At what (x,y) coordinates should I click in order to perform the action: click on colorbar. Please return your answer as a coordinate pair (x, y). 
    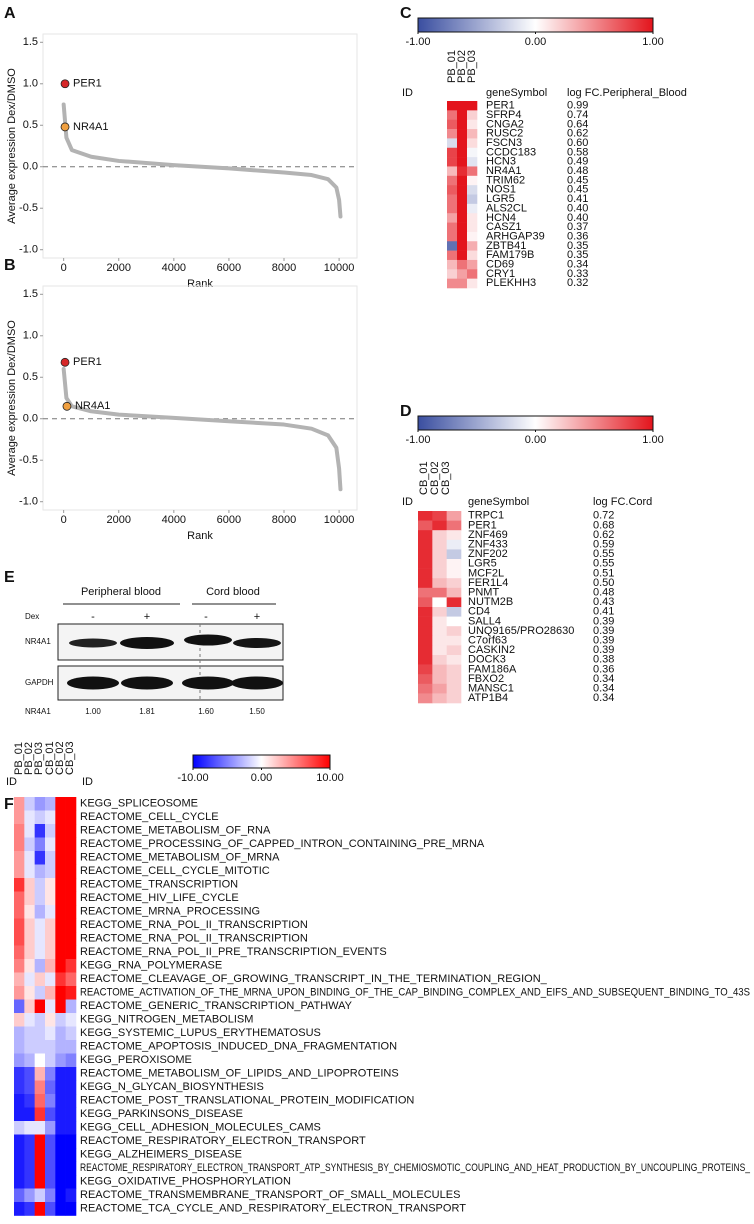
    Looking at the image, I should click on (261, 761).